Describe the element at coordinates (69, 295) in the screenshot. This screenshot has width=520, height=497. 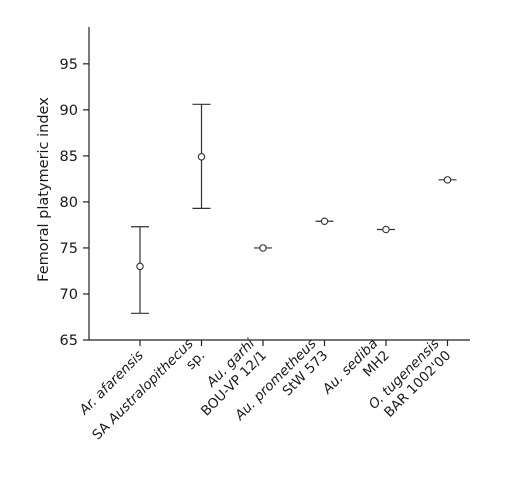
I see `y-tick-label: 70` at that location.